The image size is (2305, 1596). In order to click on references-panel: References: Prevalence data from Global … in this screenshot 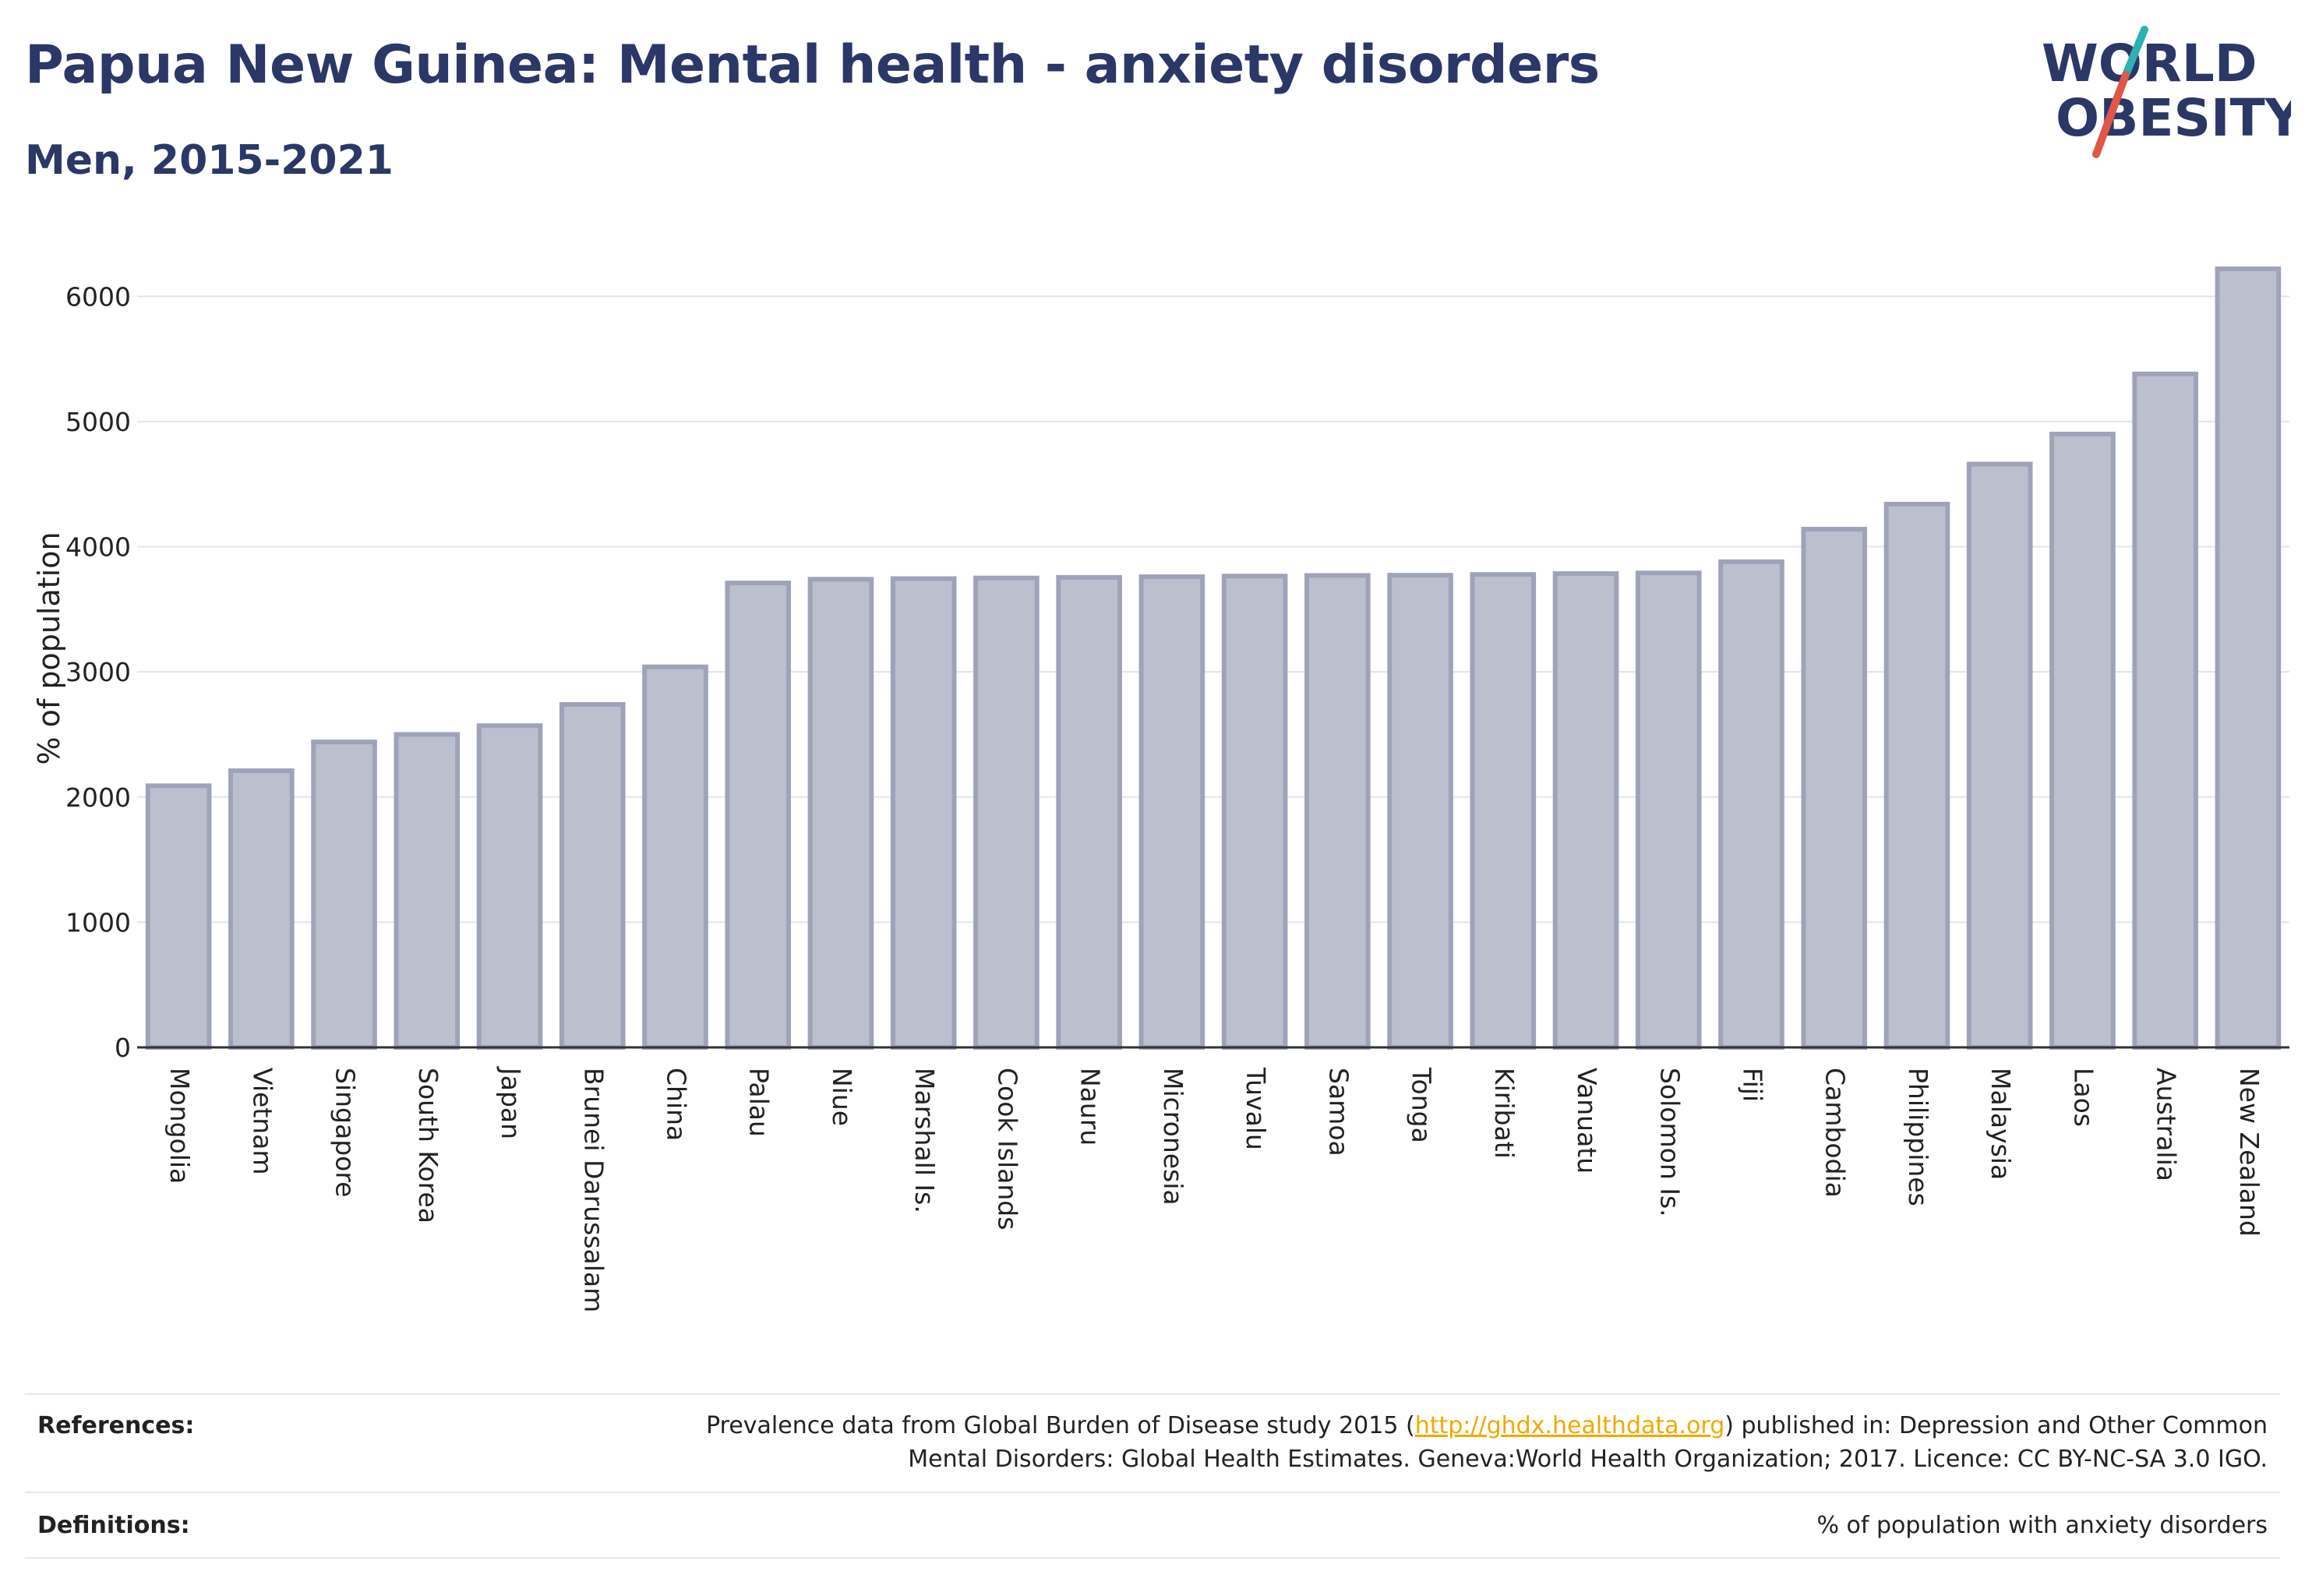, I will do `click(1152, 1483)`.